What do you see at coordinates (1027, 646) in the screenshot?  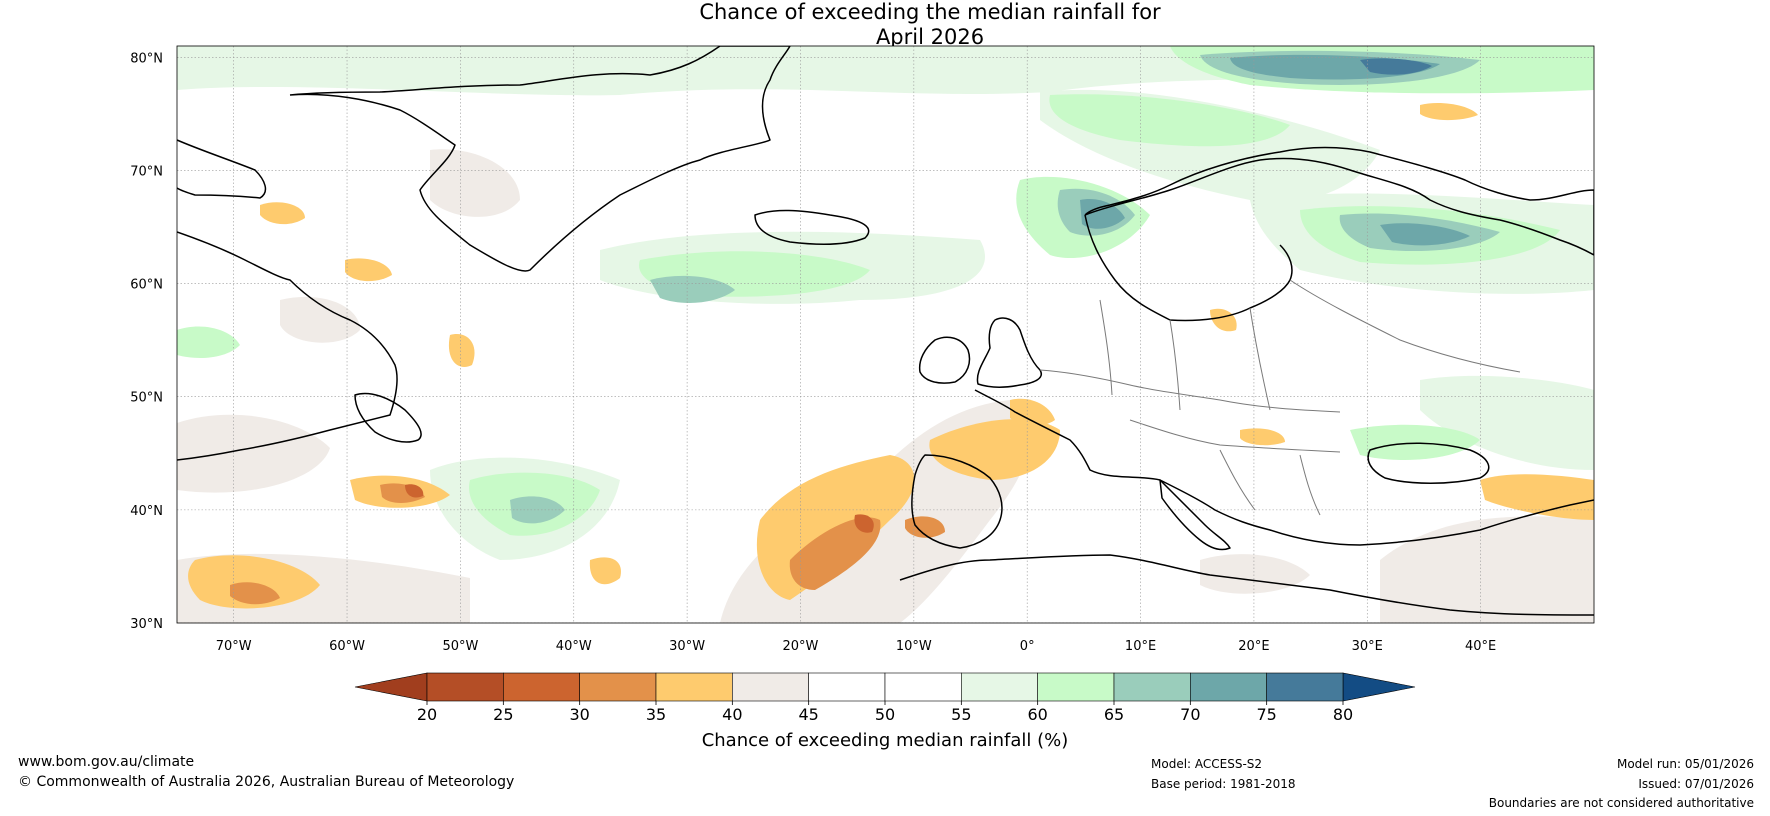 I see `lon-tick-label: 0°` at bounding box center [1027, 646].